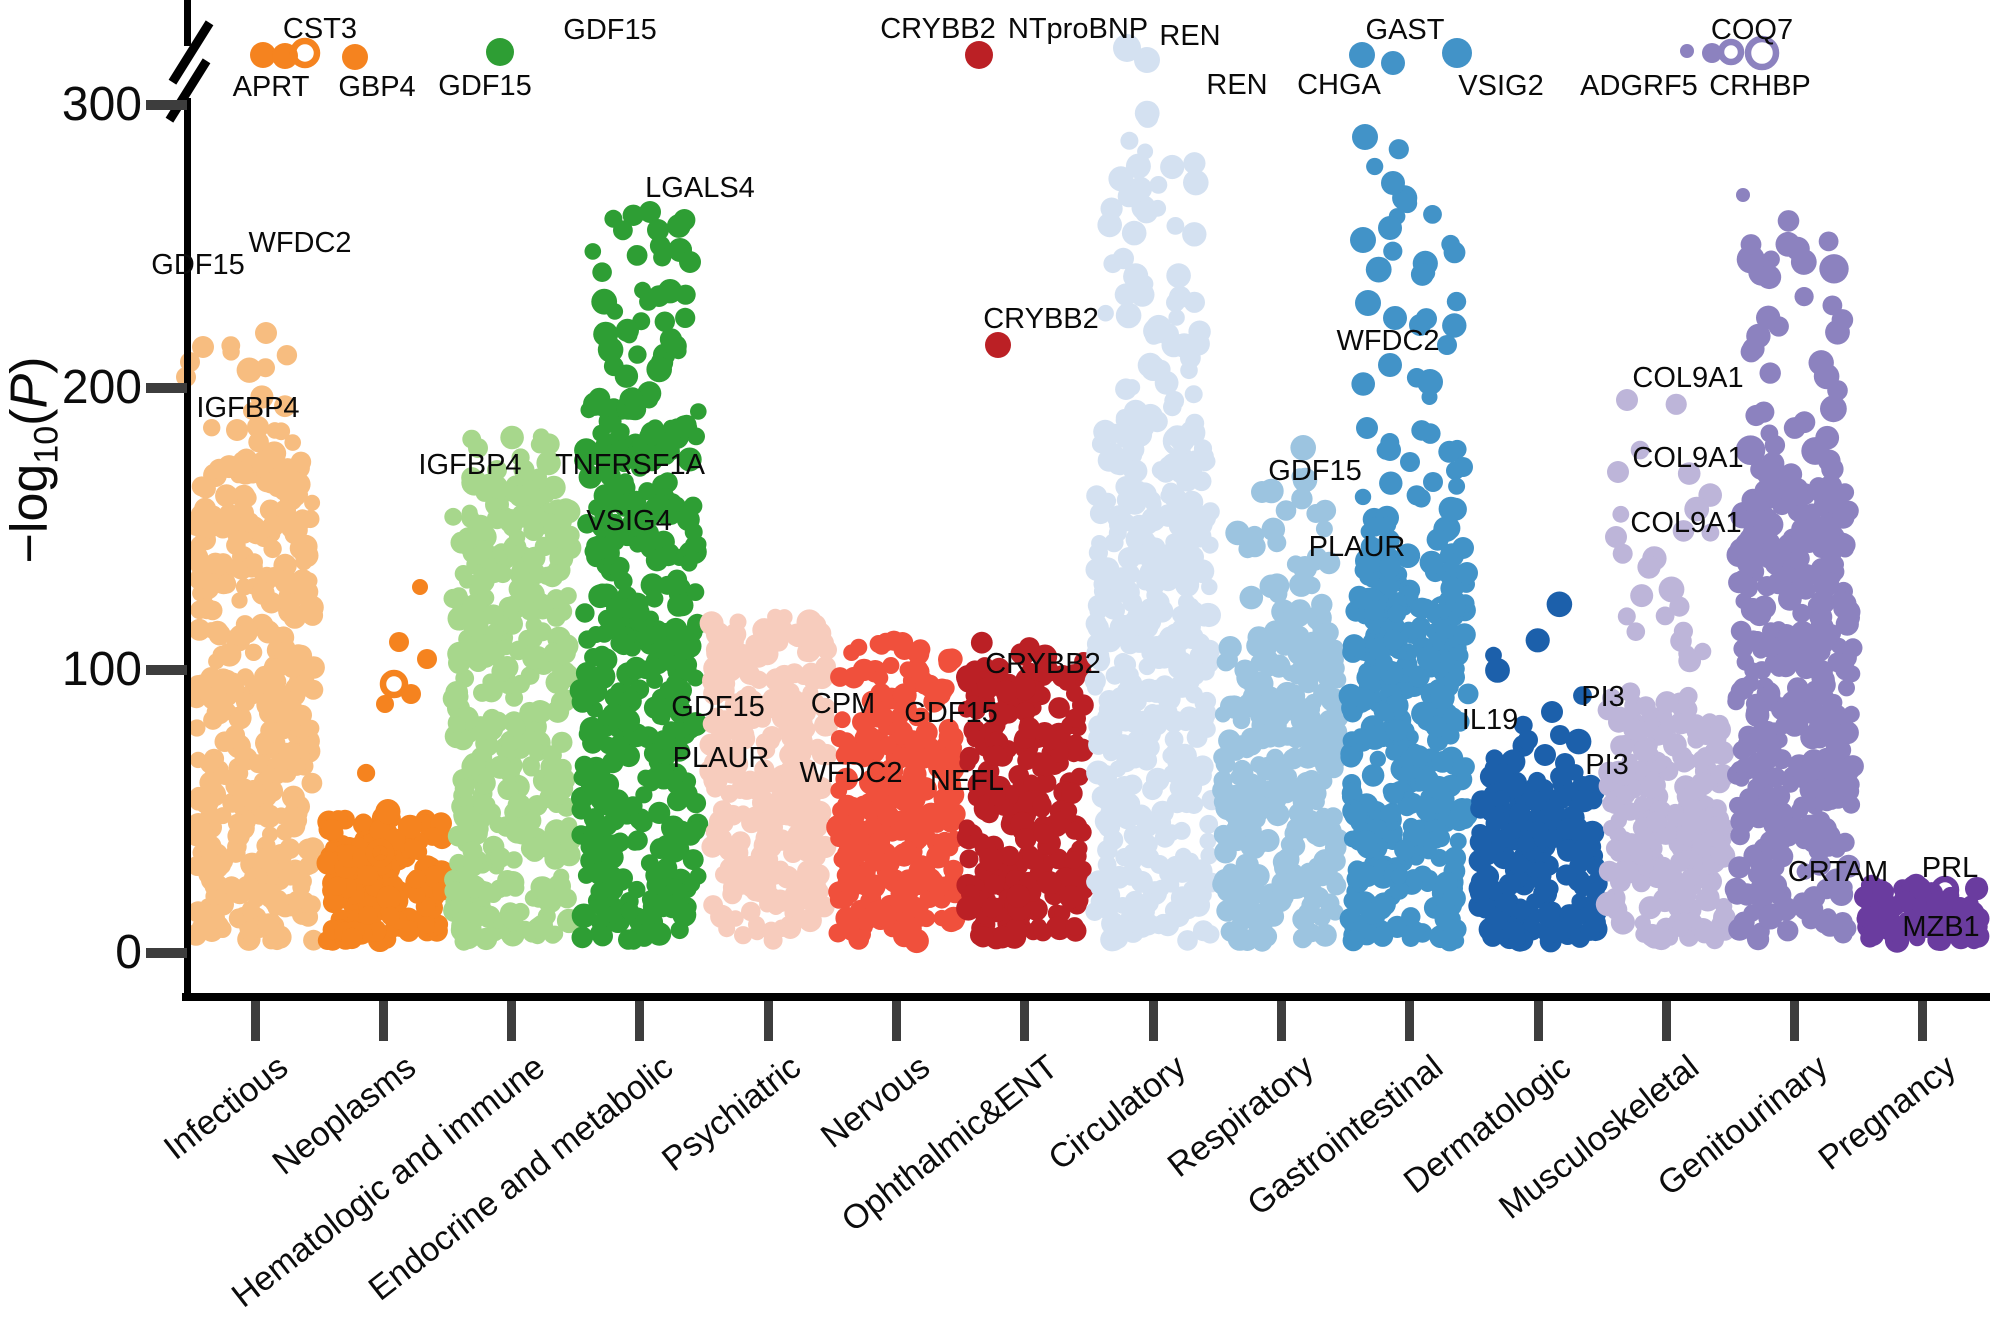  What do you see at coordinates (1688, 458) in the screenshot?
I see `gene-annotation-label: COL9A1` at bounding box center [1688, 458].